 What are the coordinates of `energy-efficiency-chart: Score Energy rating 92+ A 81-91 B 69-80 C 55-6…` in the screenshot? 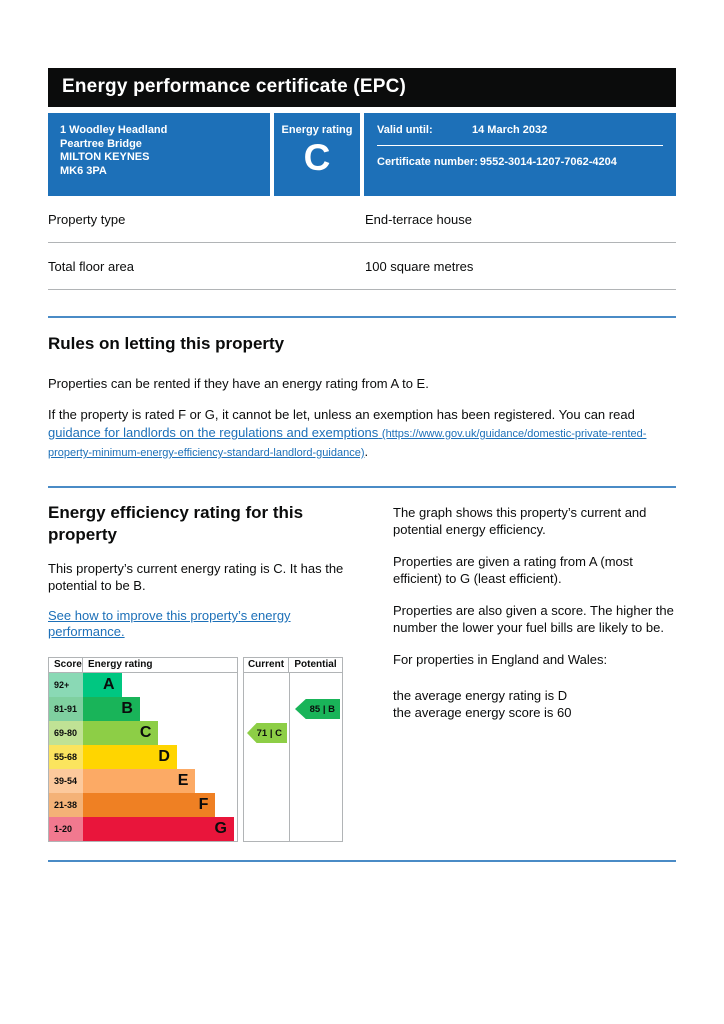 It's located at (196, 749).